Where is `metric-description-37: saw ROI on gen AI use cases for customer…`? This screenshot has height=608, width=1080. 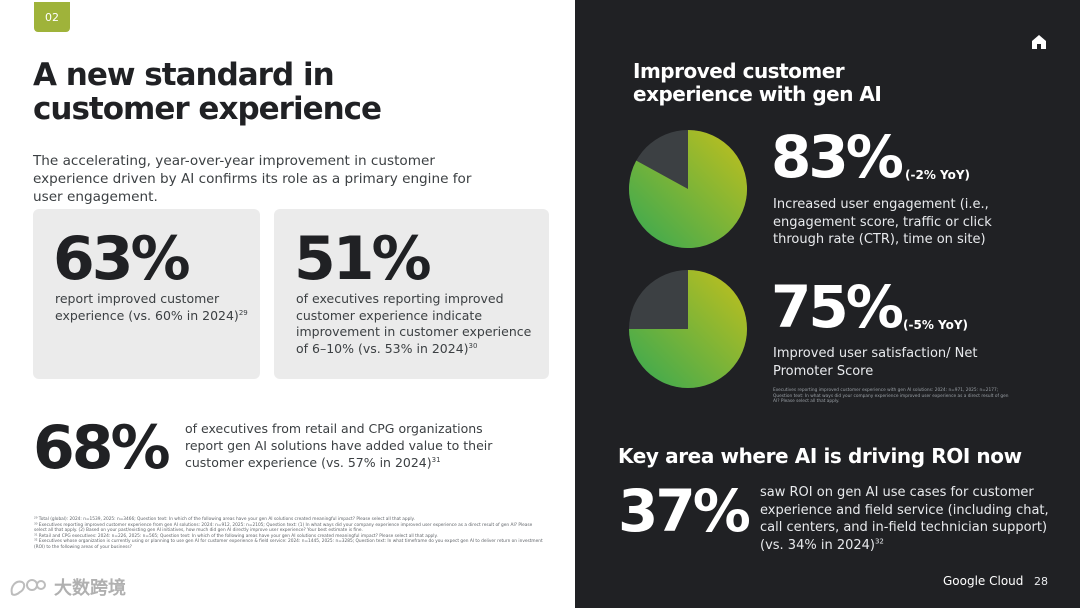 metric-description-37: saw ROI on gen AI use cases for customer… is located at coordinates (905, 519).